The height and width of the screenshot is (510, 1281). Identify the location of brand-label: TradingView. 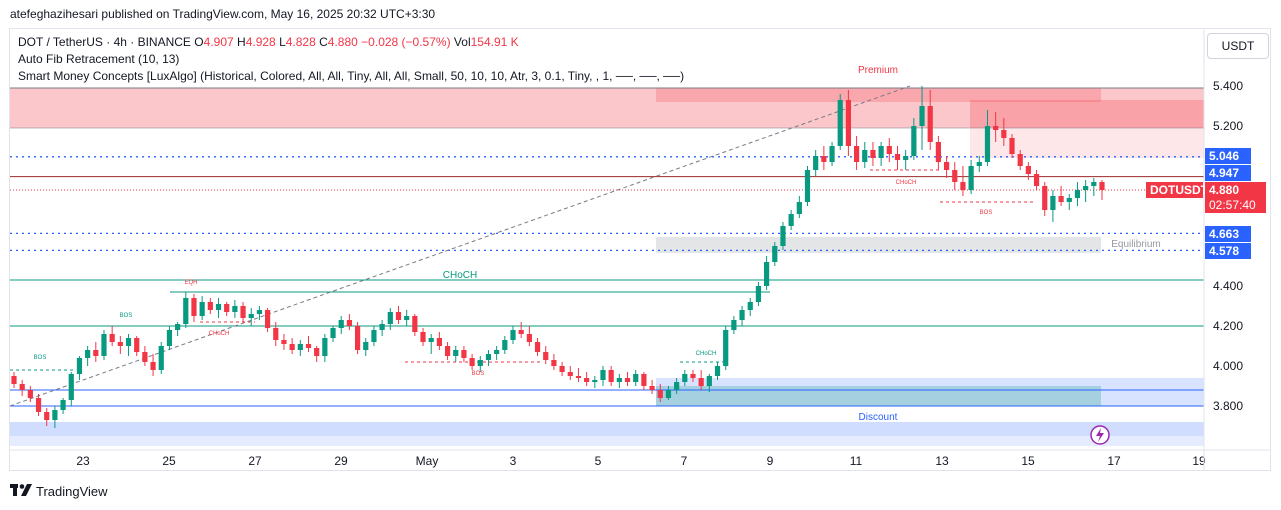
(72, 491).